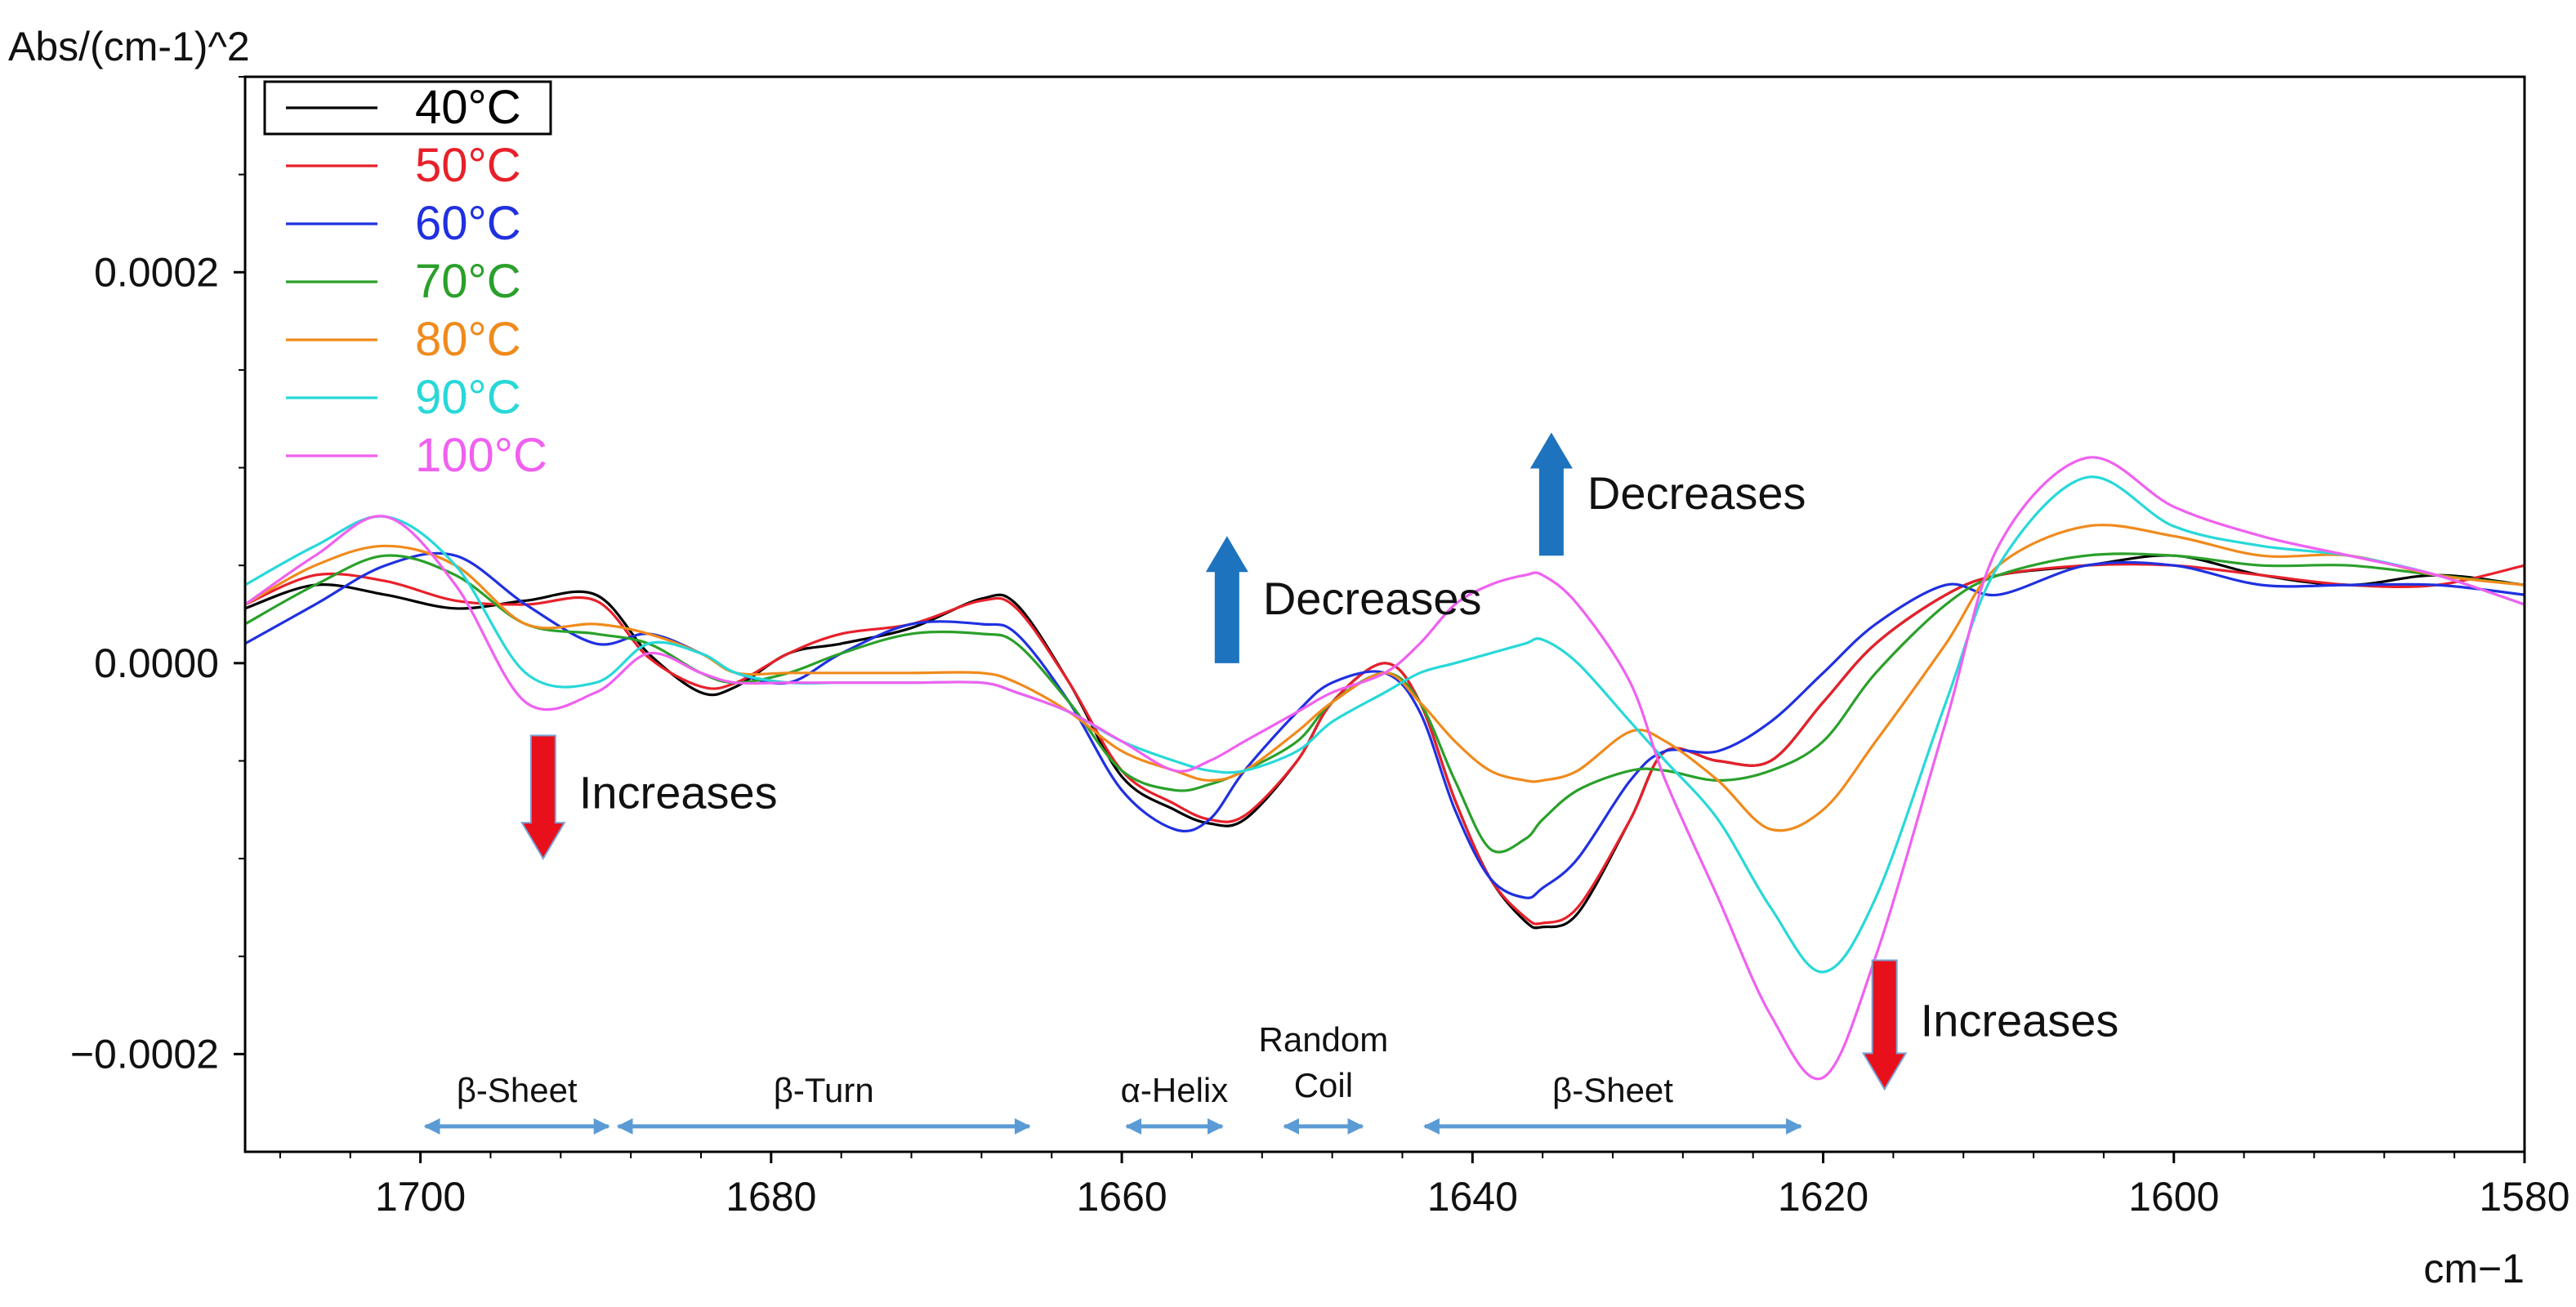 Image resolution: width=2576 pixels, height=1307 pixels. I want to click on y-axis-label: Abs/(cm-1)^2, so click(129, 46).